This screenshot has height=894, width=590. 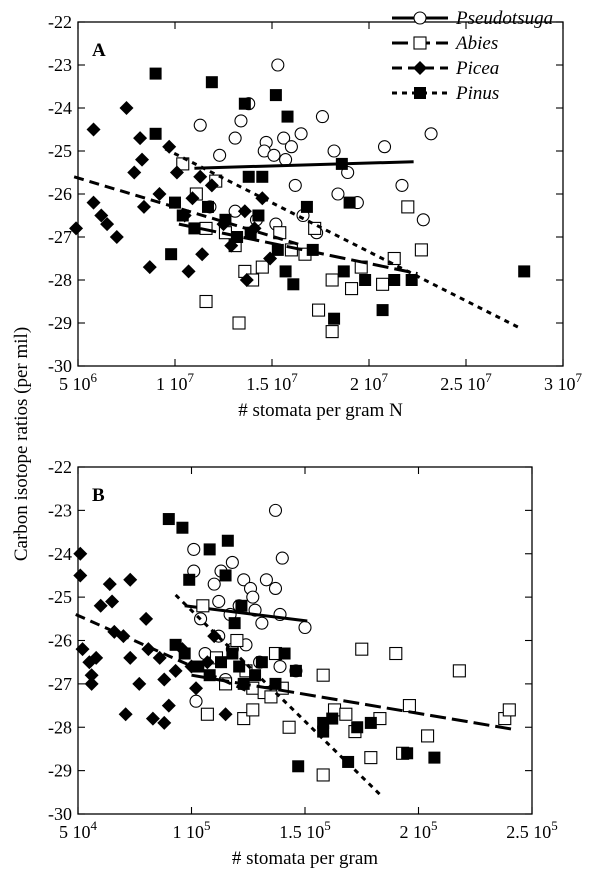 I want to click on shared-y-axis-label: Carbon isotope ratios (per mil), so click(x=21, y=444).